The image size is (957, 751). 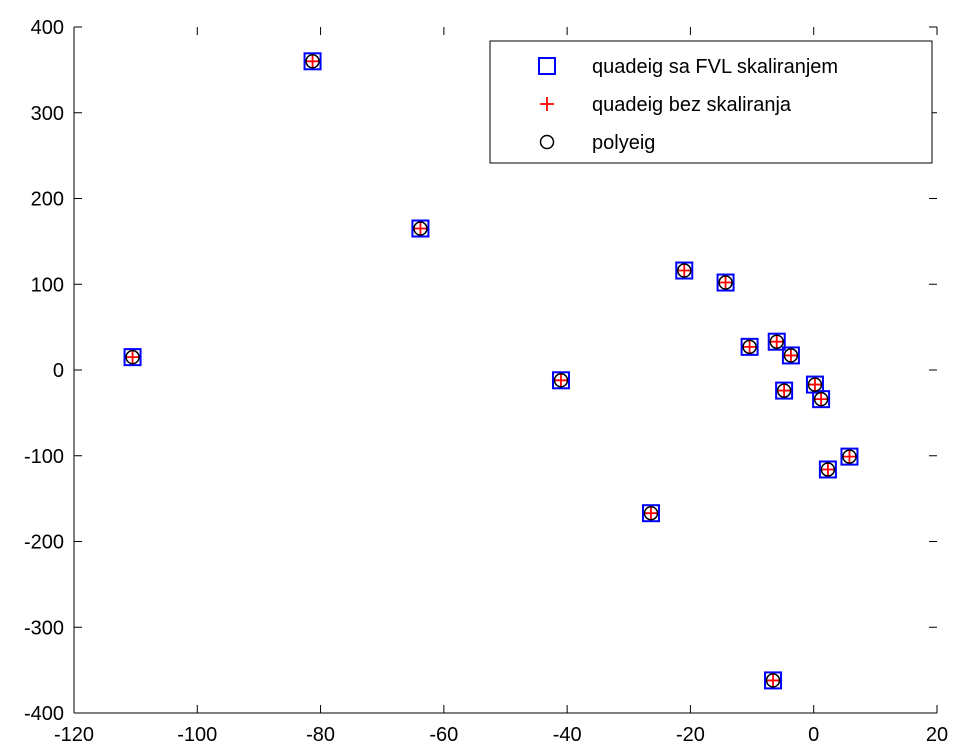 I want to click on y-tick-label: 300, so click(x=47, y=114).